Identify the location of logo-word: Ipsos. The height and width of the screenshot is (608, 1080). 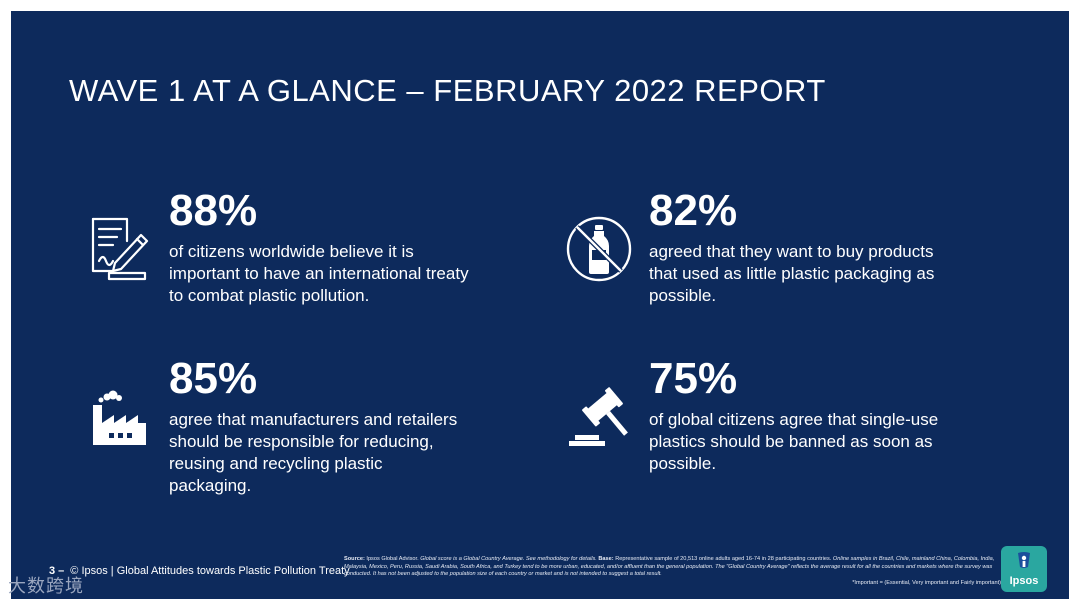
(1024, 581).